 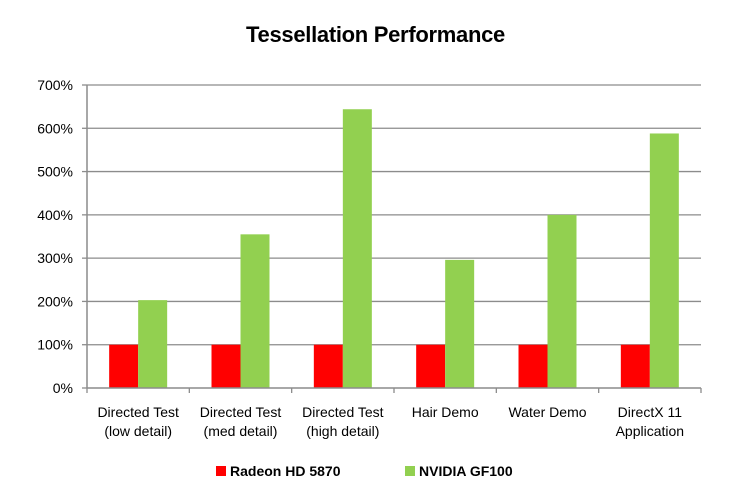 What do you see at coordinates (285, 471) in the screenshot?
I see `legend-label-radeon: Radeon HD 5870` at bounding box center [285, 471].